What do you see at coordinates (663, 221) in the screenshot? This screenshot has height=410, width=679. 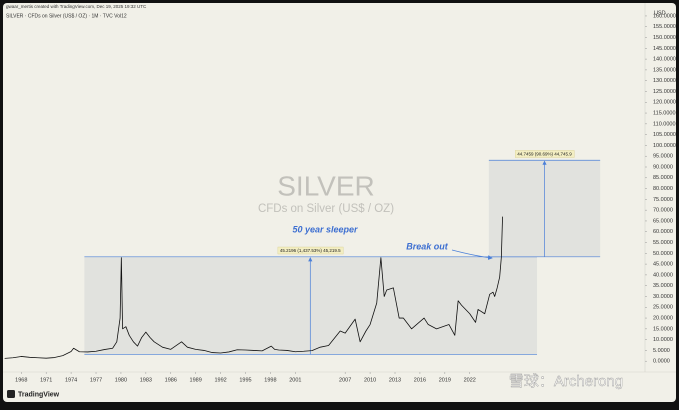 I see `y-tick-label: 65.0000` at bounding box center [663, 221].